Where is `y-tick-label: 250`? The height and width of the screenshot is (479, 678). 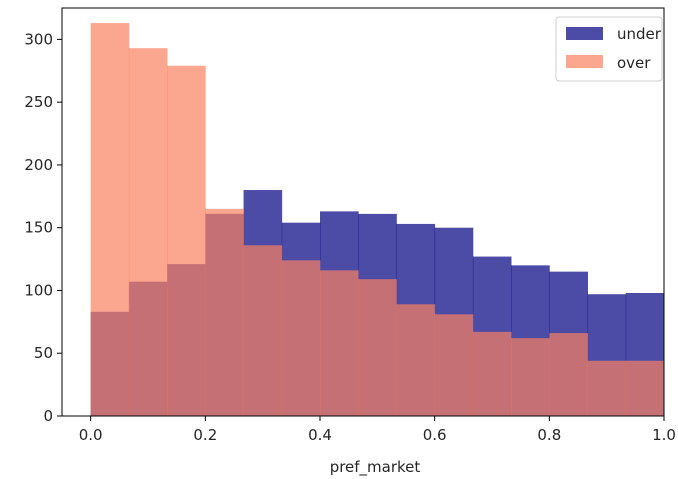 y-tick-label: 250 is located at coordinates (38, 102).